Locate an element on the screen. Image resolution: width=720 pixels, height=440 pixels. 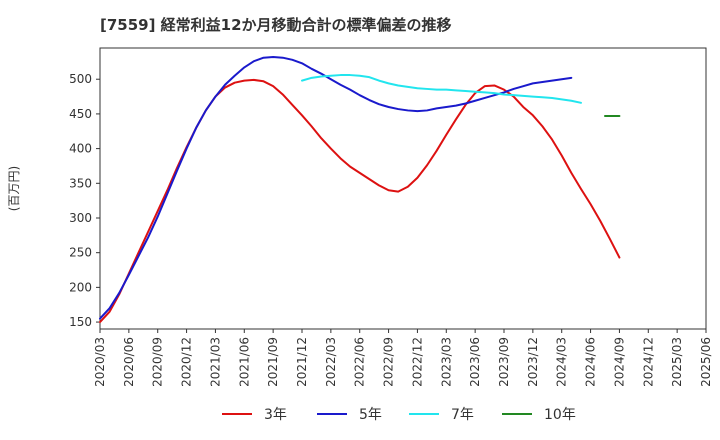
x-tick-label: 2022/12 is located at coordinates (417, 362).